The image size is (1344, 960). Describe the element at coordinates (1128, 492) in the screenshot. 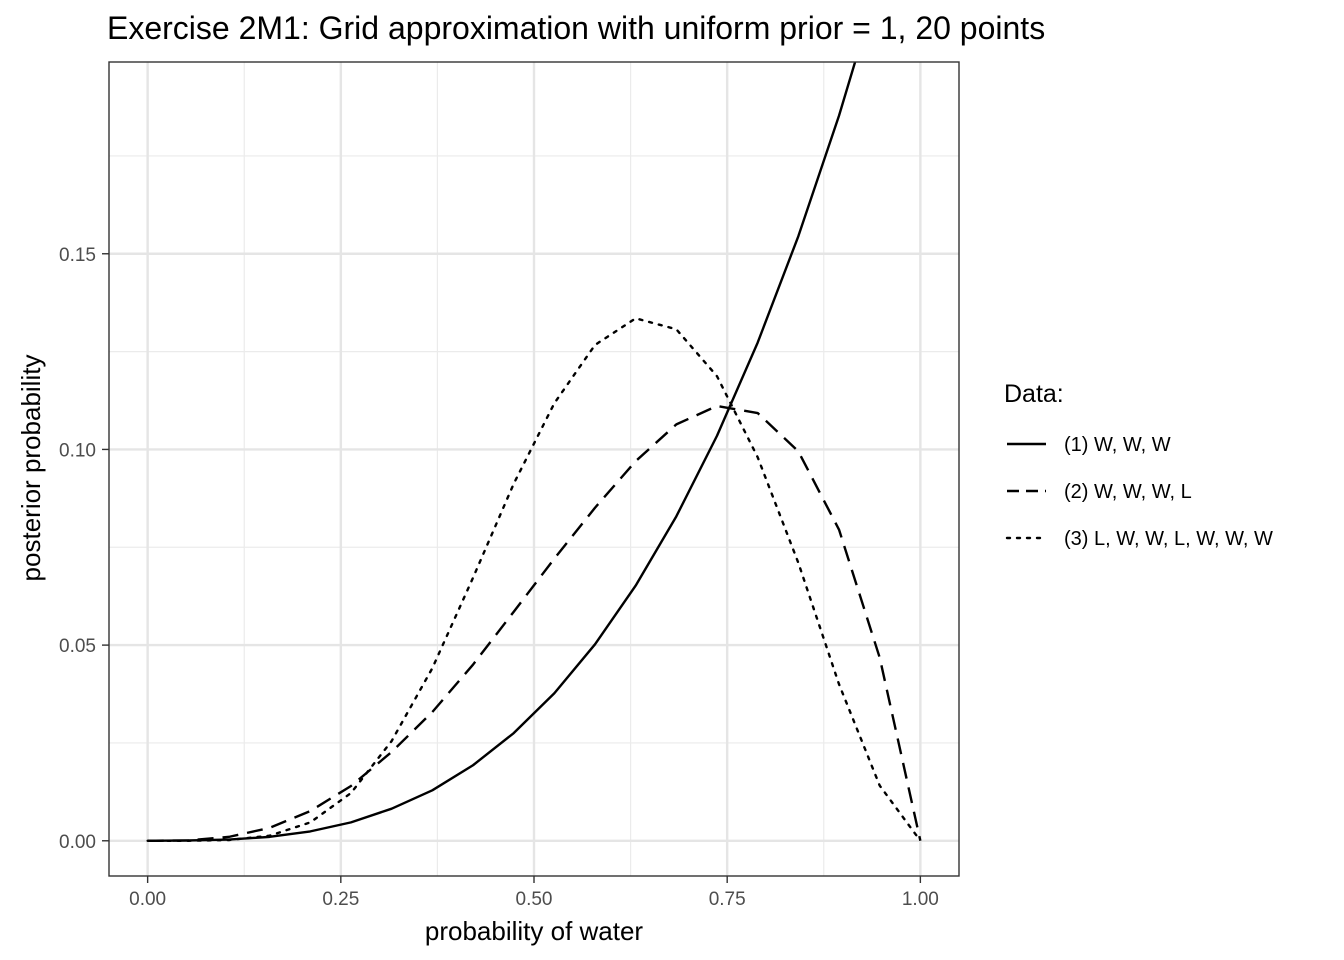

I see `legend-label-2: (2) W, W, W, L` at that location.